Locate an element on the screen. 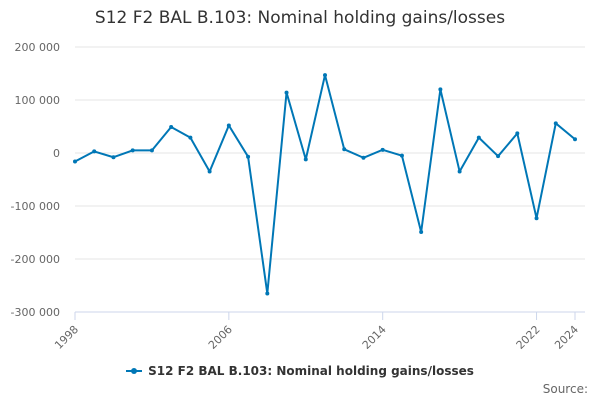  y-axis: 200 000 100 000 0 -100 000 -200 000 -300 000 is located at coordinates (35, 180).